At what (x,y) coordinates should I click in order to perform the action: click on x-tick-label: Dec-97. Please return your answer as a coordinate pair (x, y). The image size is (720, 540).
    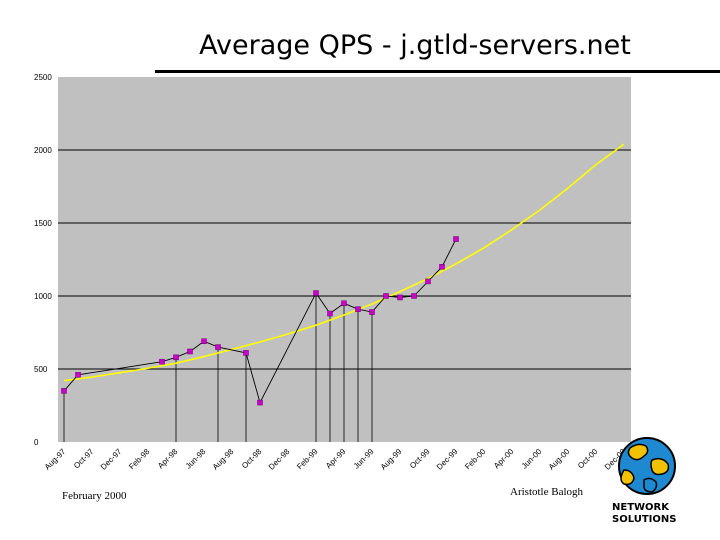
    Looking at the image, I should click on (111, 459).